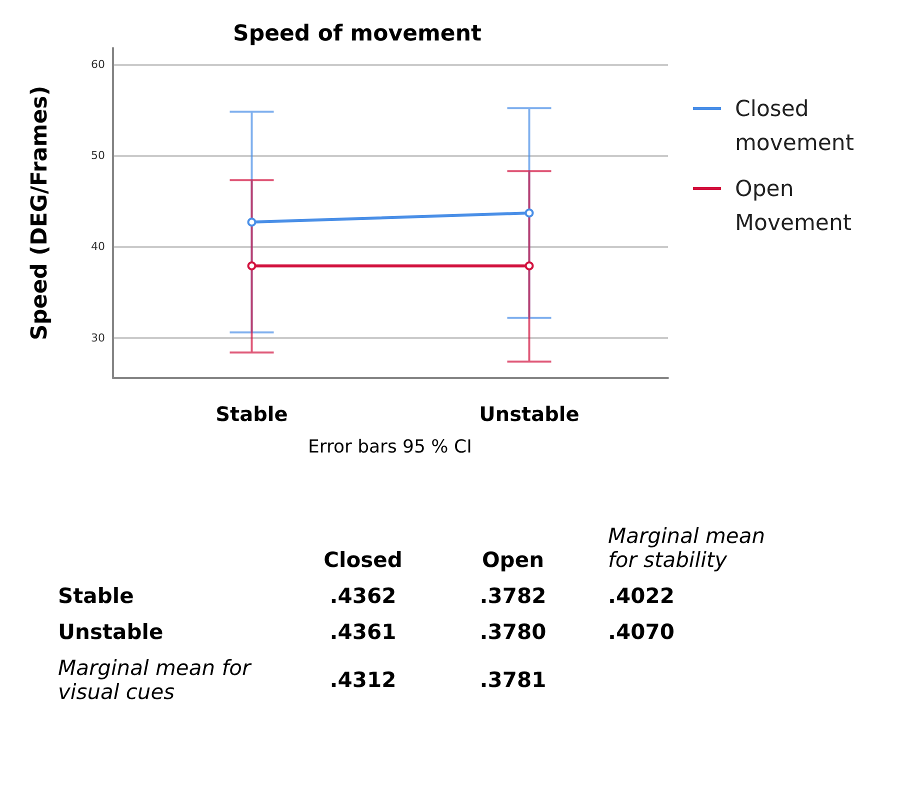  I want to click on text: .4022, so click(641, 596).